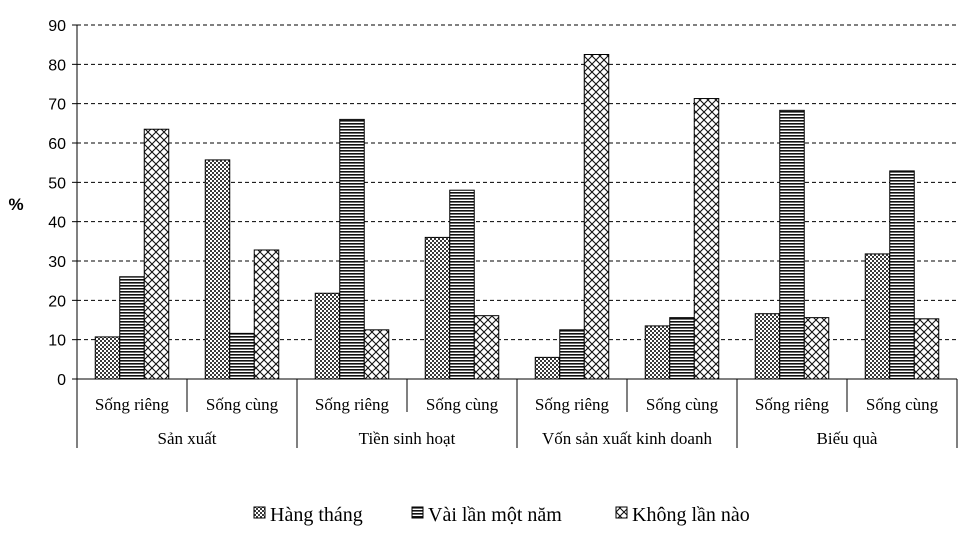 The height and width of the screenshot is (535, 967). Describe the element at coordinates (57, 301) in the screenshot. I see `y-tick-label: 20` at that location.